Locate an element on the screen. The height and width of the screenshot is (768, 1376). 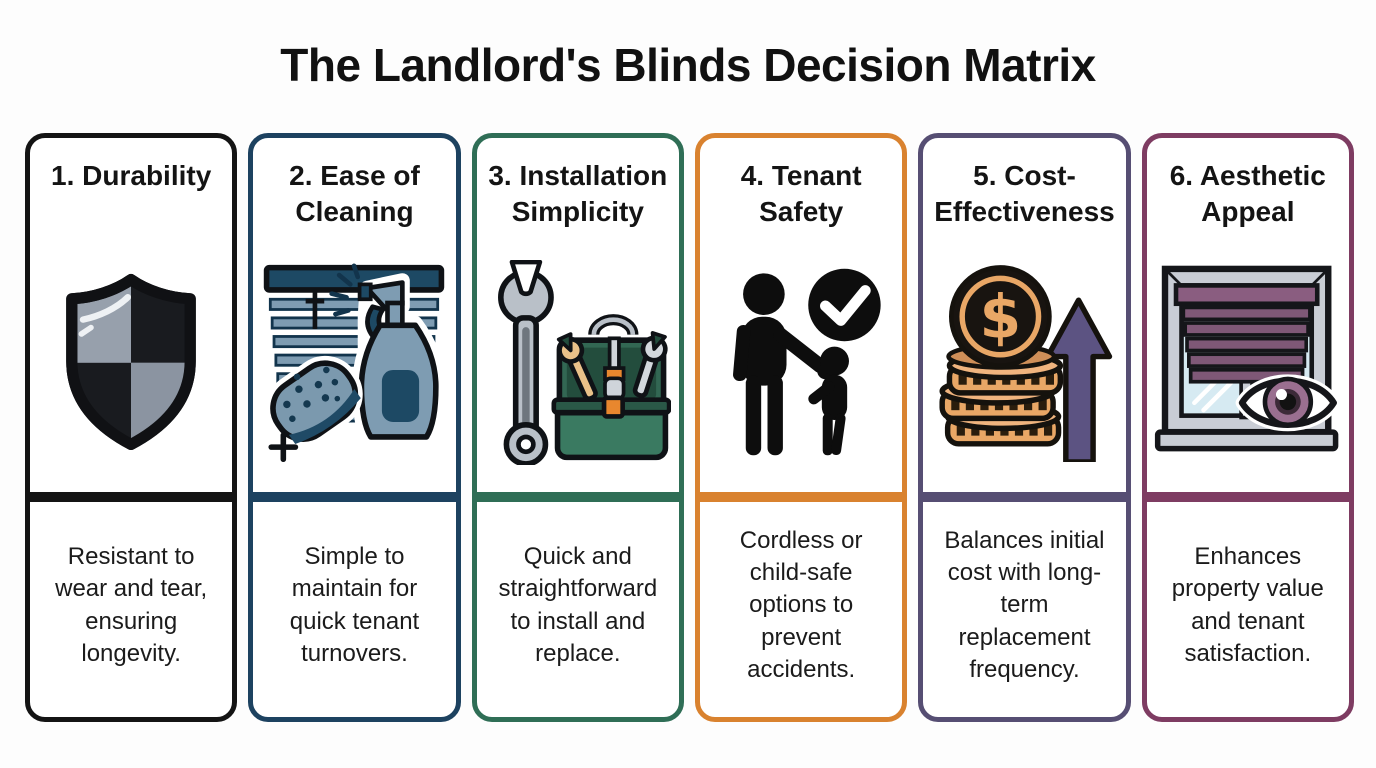
card-ease-of-cleaning: 2. Ease of Cleaning is located at coordinates (354, 427).